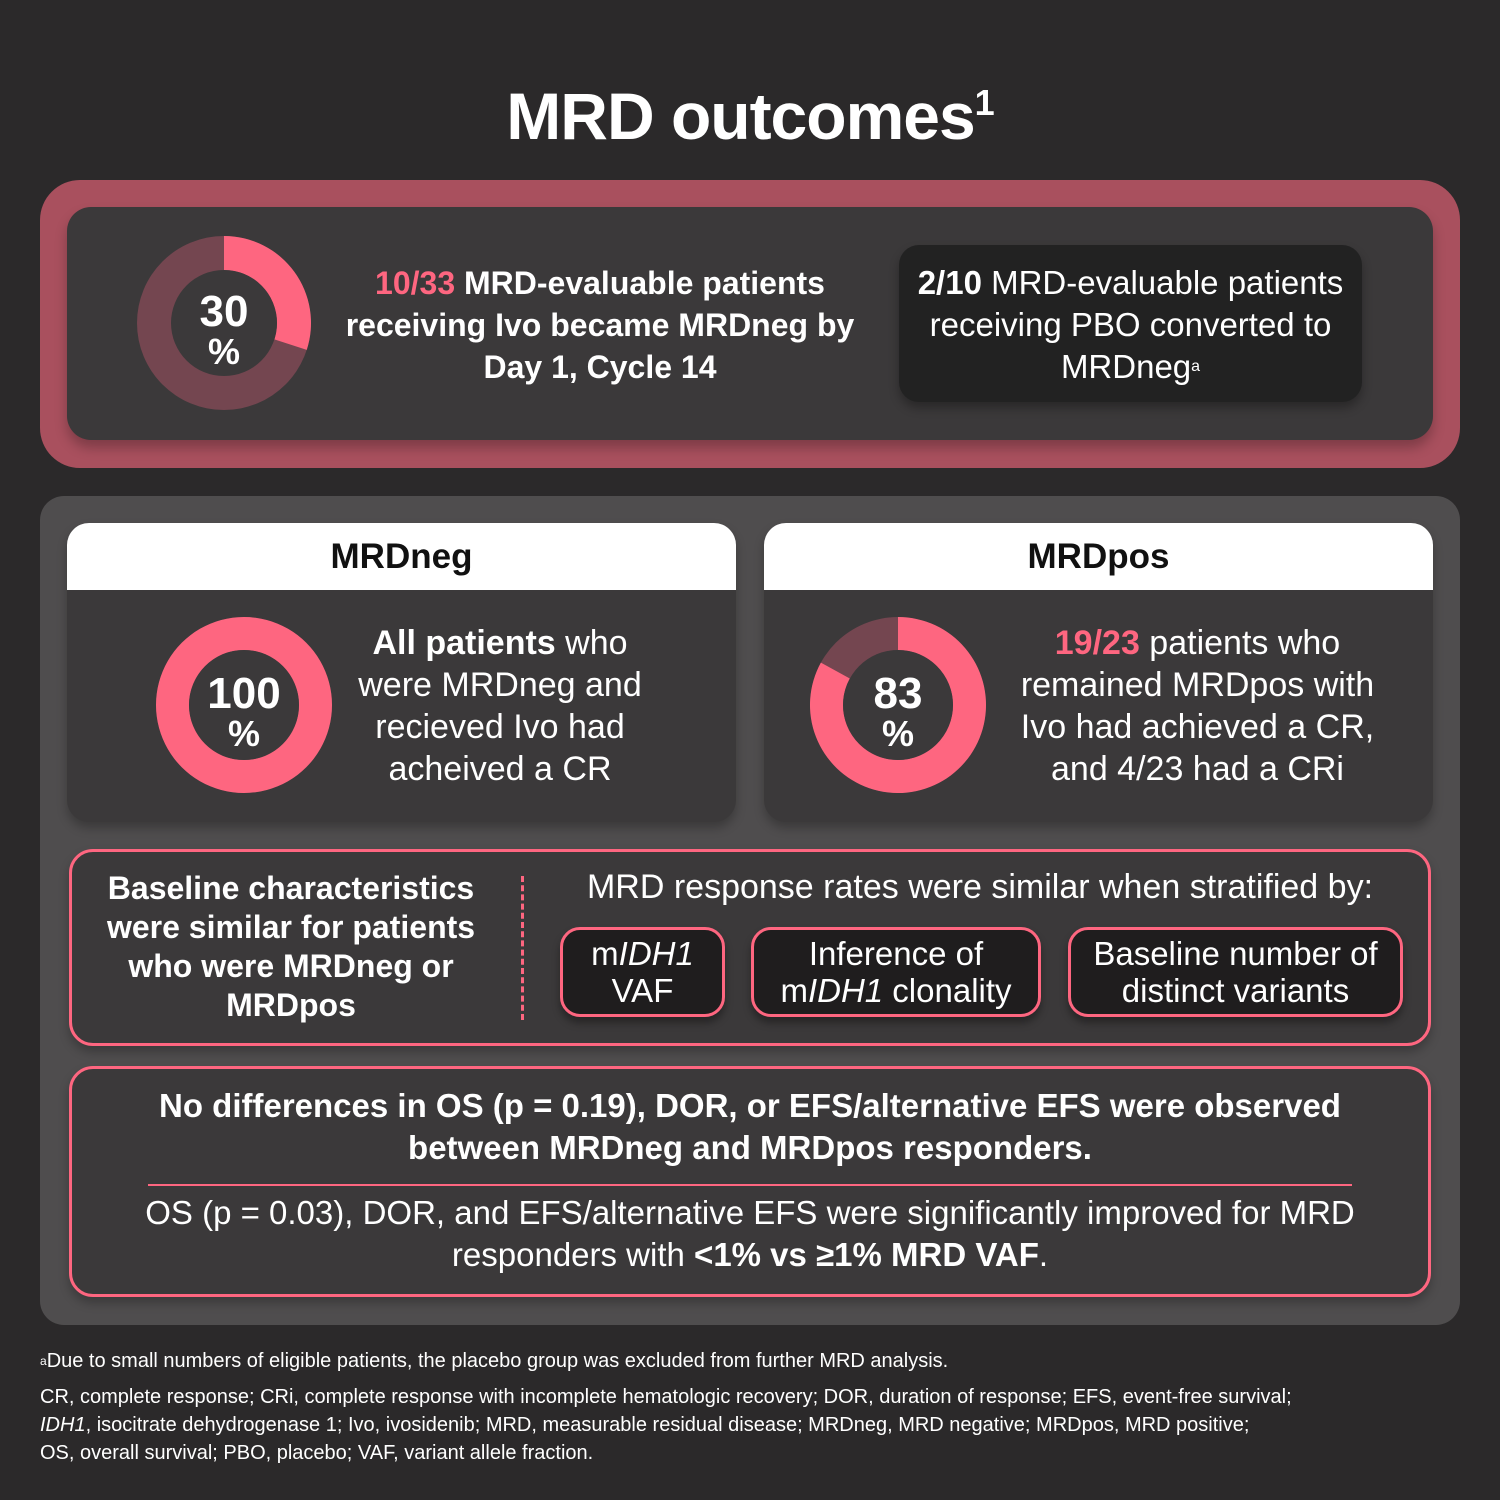 Image resolution: width=1500 pixels, height=1500 pixels. What do you see at coordinates (750, 1185) in the screenshot?
I see `outcomes-divider` at bounding box center [750, 1185].